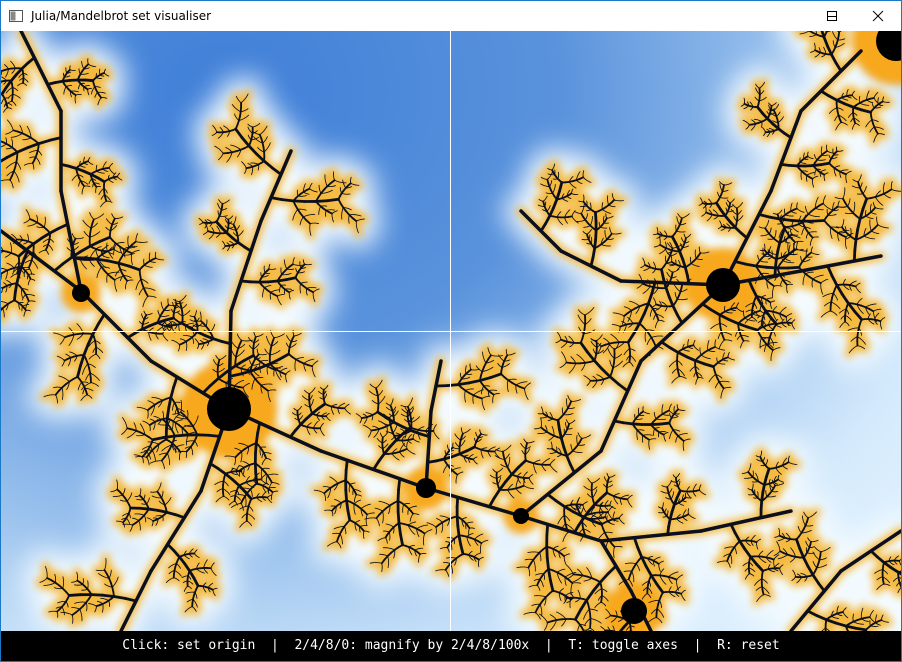 The height and width of the screenshot is (662, 902). Describe the element at coordinates (451, 16) in the screenshot. I see `title-bar: Julia/Mandelbrot set visualiser` at that location.